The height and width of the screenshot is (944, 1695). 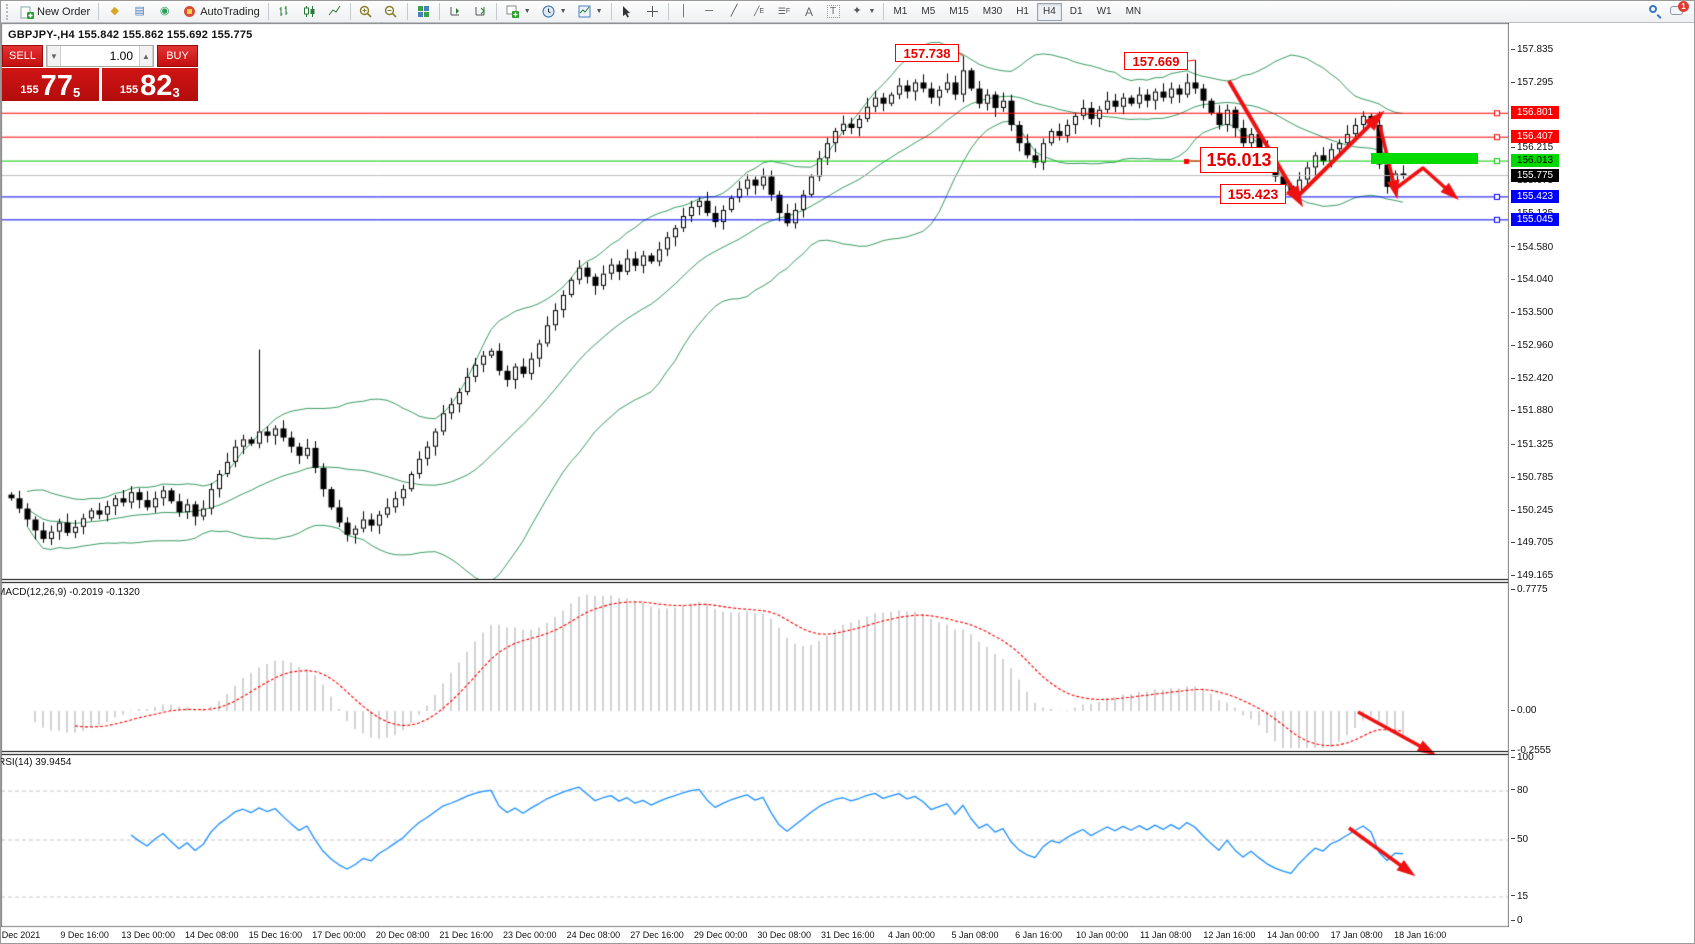 What do you see at coordinates (402, 935) in the screenshot?
I see `date-tick-label: 20 Dec 08:00` at bounding box center [402, 935].